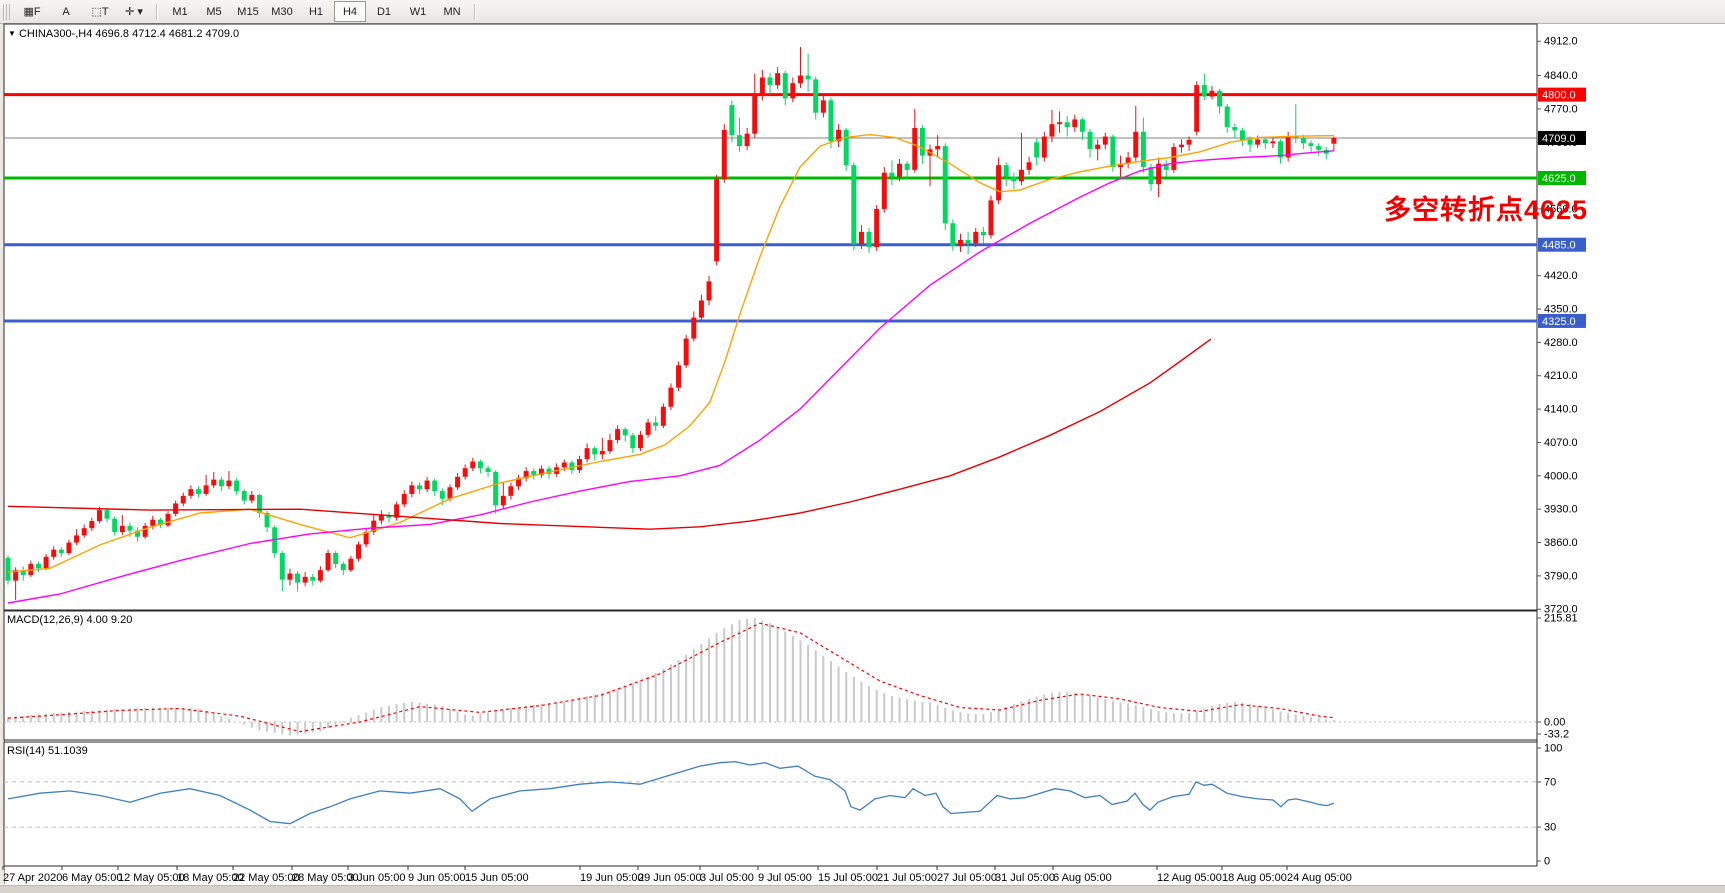  I want to click on price-axis-label-4070: 4070.0, so click(1561, 443).